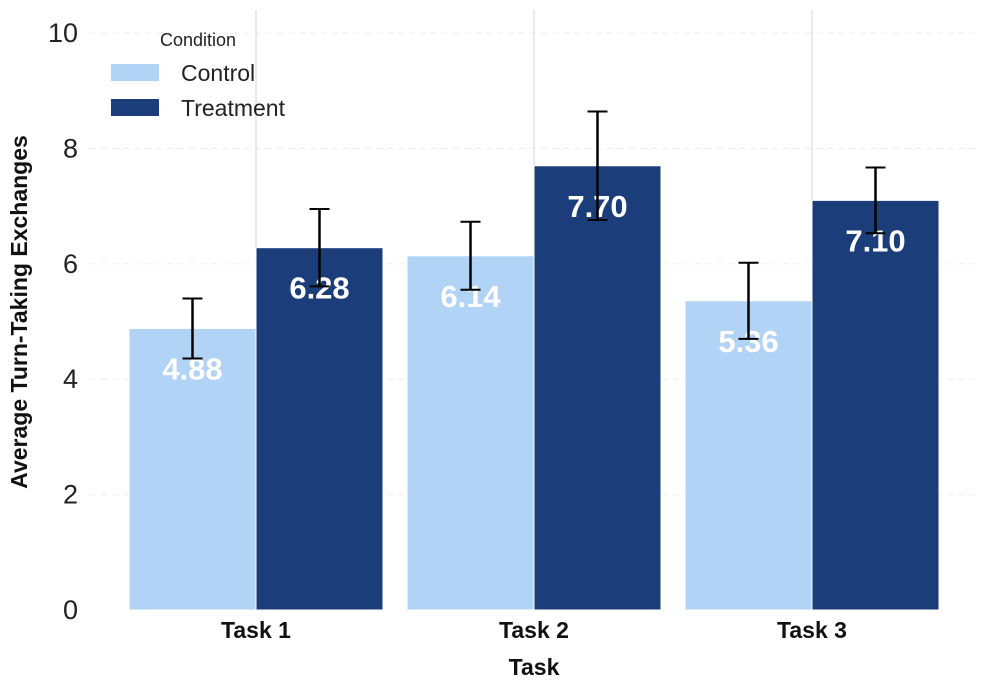  I want to click on legend-title: Condition, so click(198, 40).